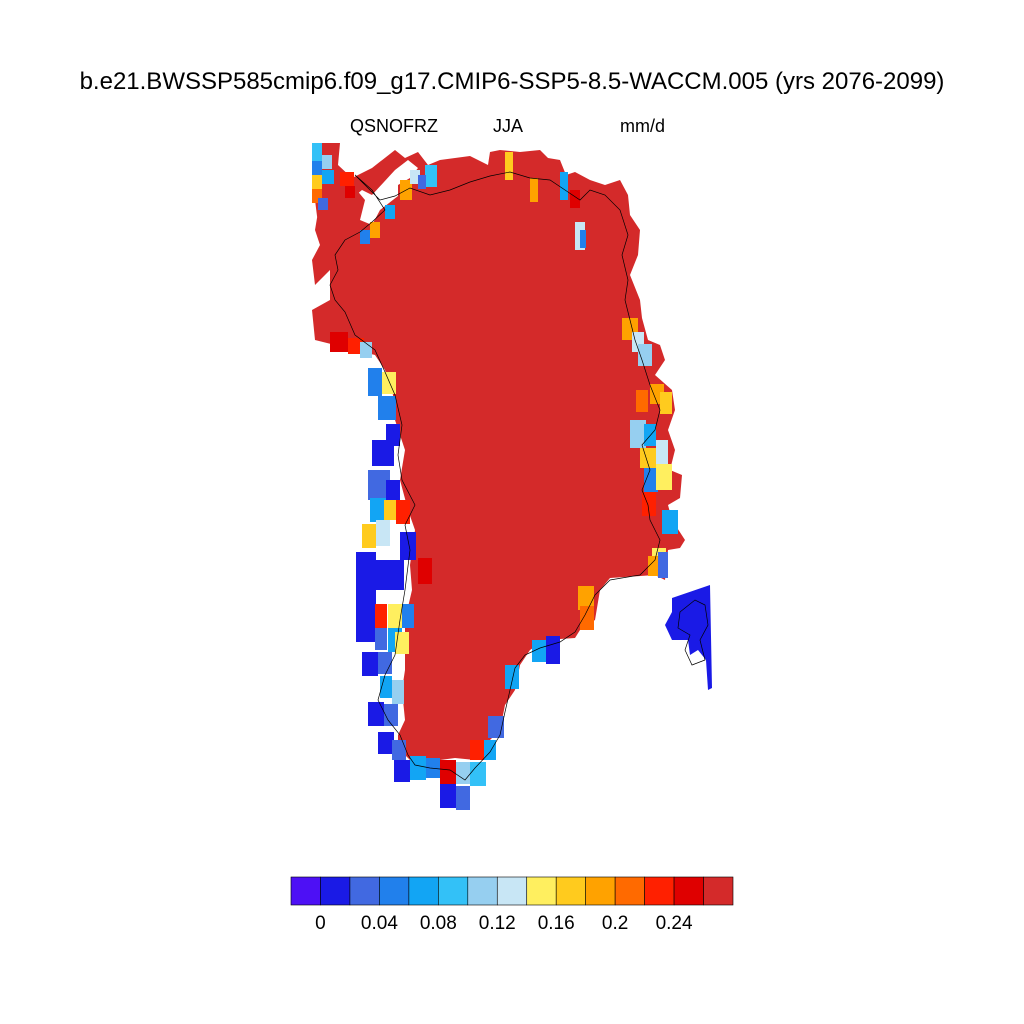 The height and width of the screenshot is (1024, 1024). I want to click on colorbar-tick-label: 0.12, so click(497, 923).